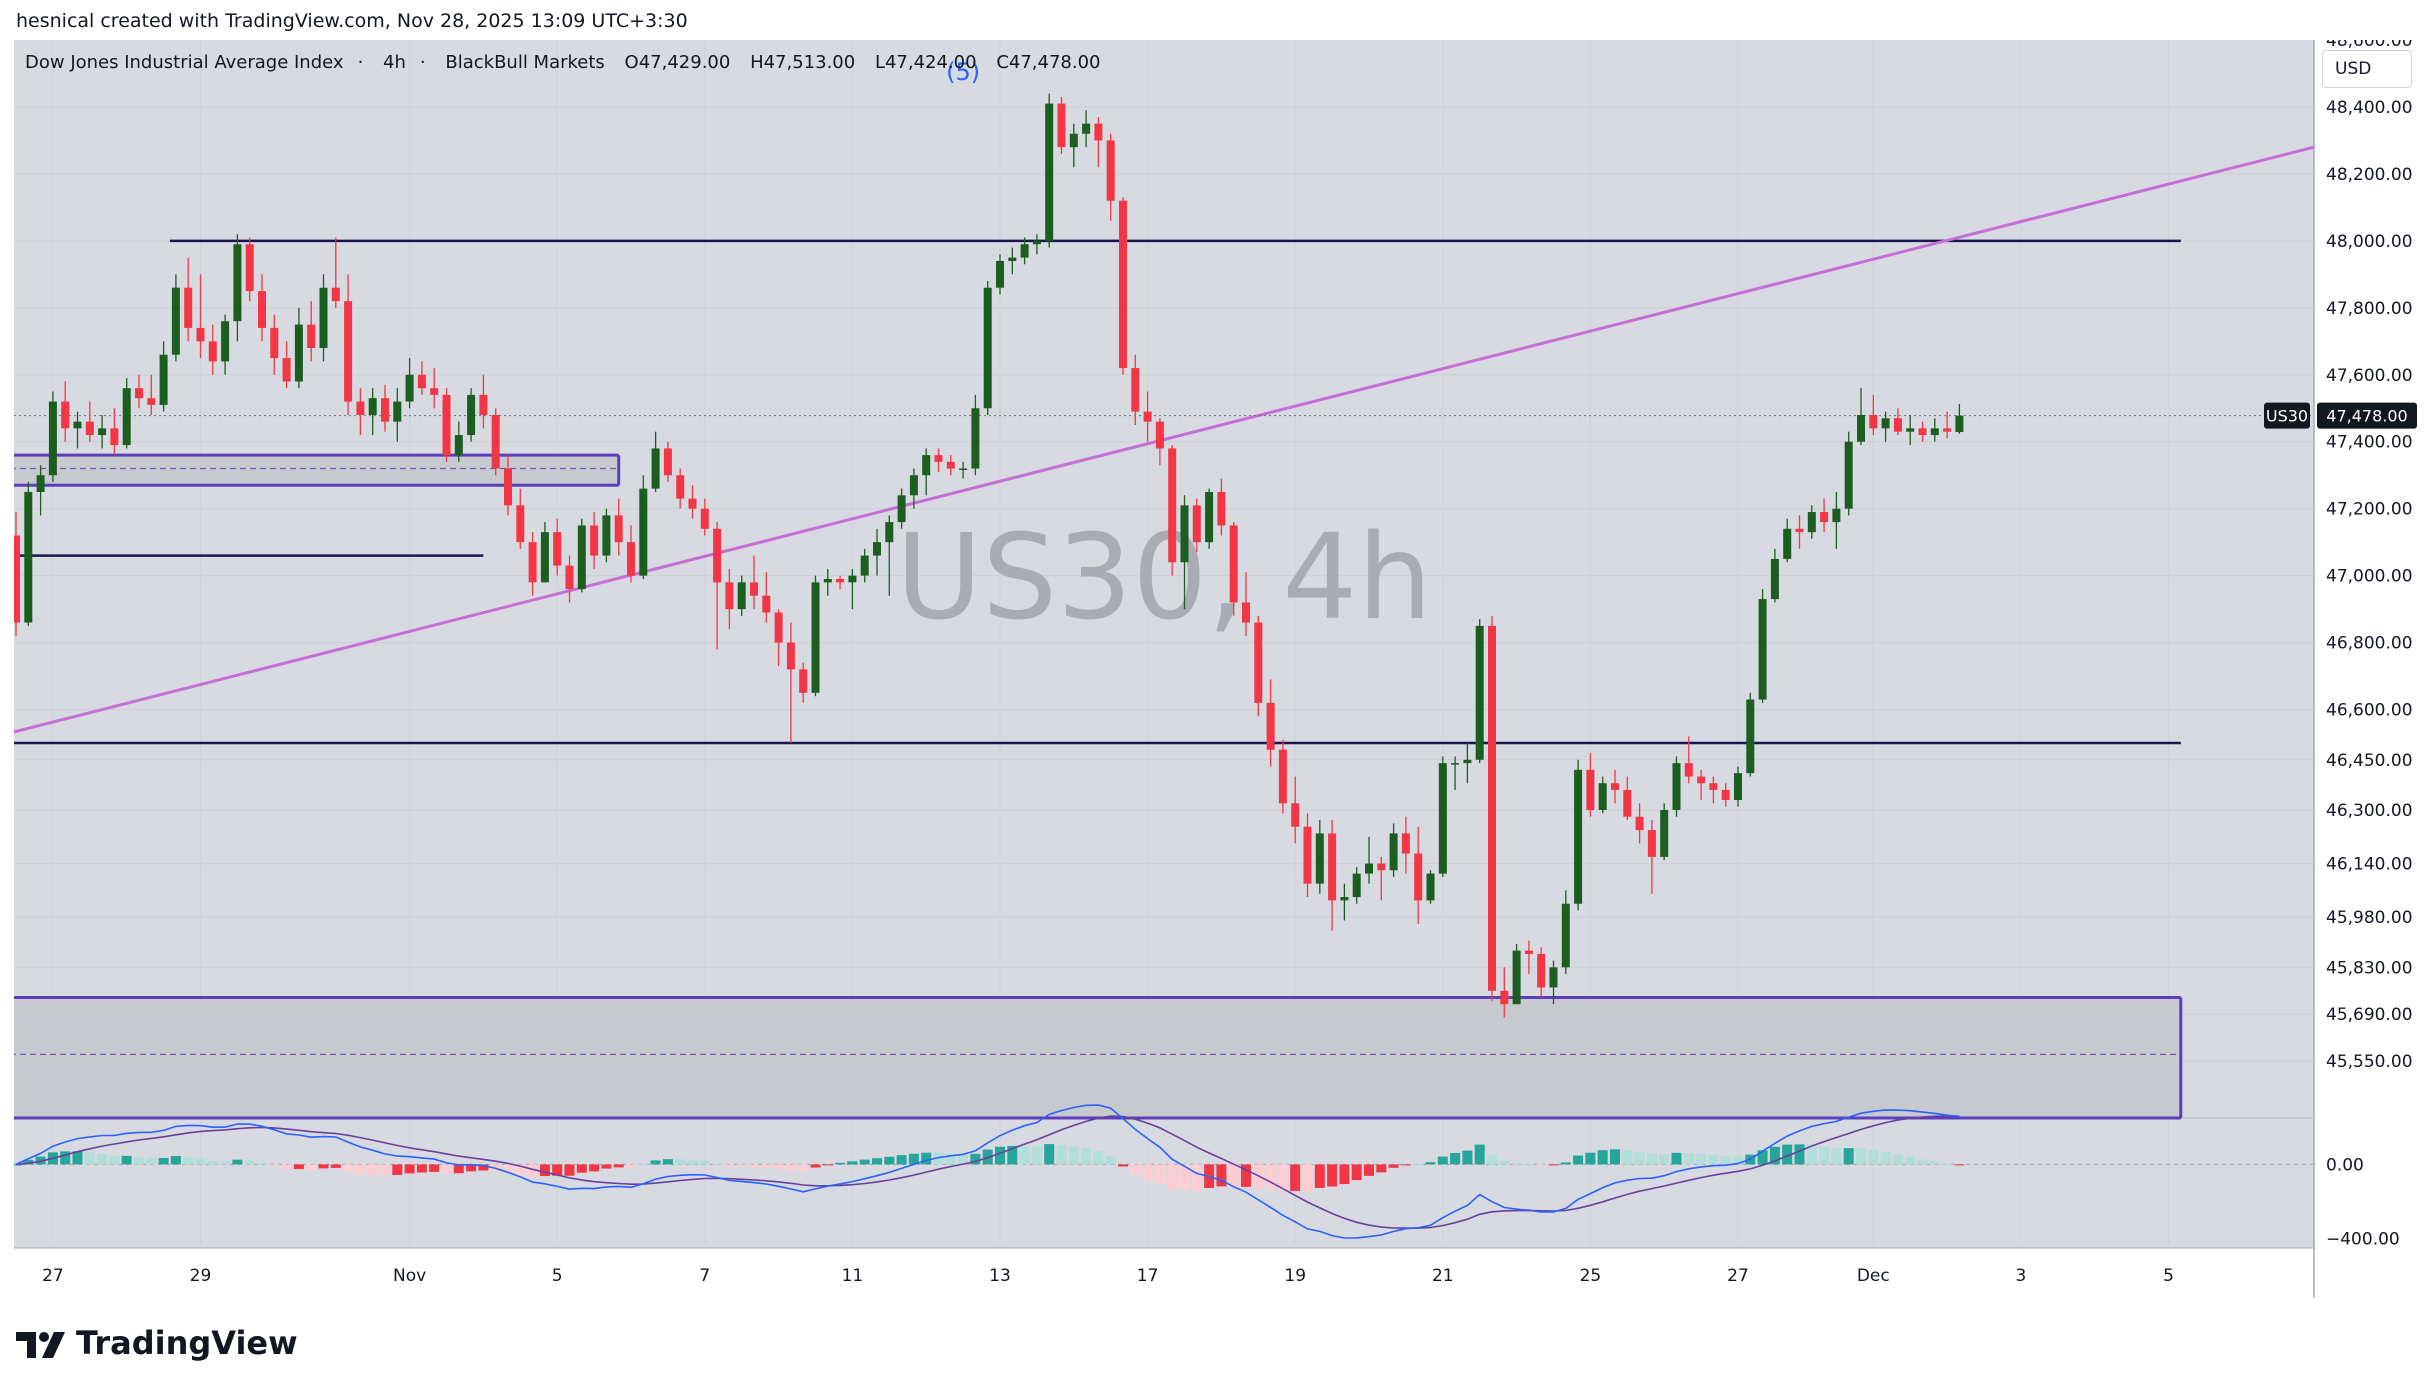  I want to click on price-tick-label: 46,450.00, so click(2369, 761).